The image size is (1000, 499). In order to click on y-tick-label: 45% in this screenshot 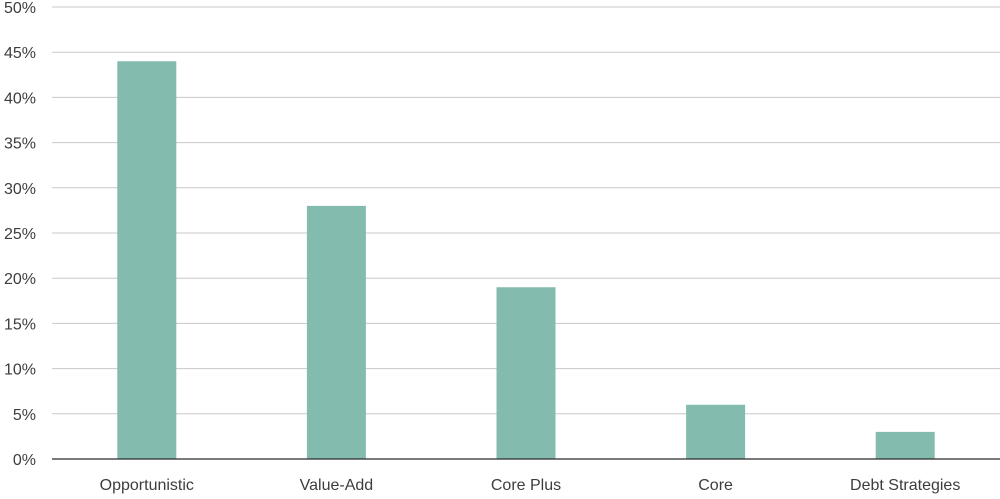, I will do `click(20, 53)`.